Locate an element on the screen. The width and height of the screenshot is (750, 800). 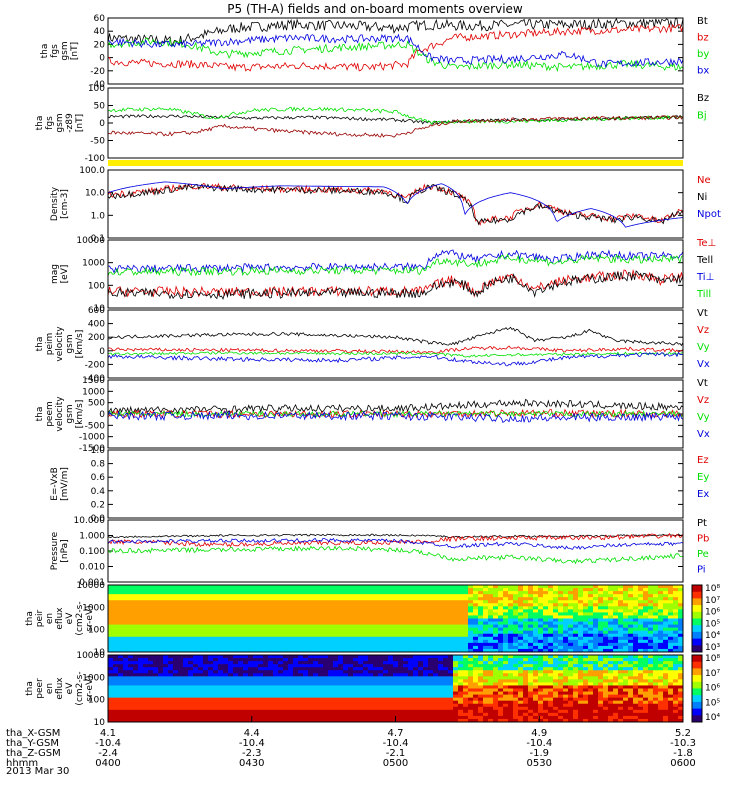
colorbar-segment is located at coordinates (697, 587).